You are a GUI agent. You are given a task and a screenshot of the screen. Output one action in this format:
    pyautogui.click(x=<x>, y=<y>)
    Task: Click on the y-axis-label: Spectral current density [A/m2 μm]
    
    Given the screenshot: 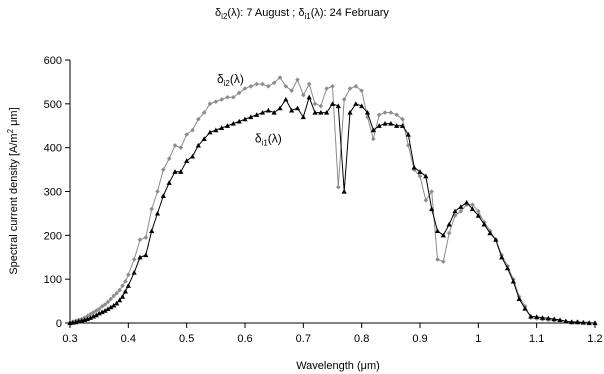 What is the action you would take?
    pyautogui.click(x=13, y=190)
    